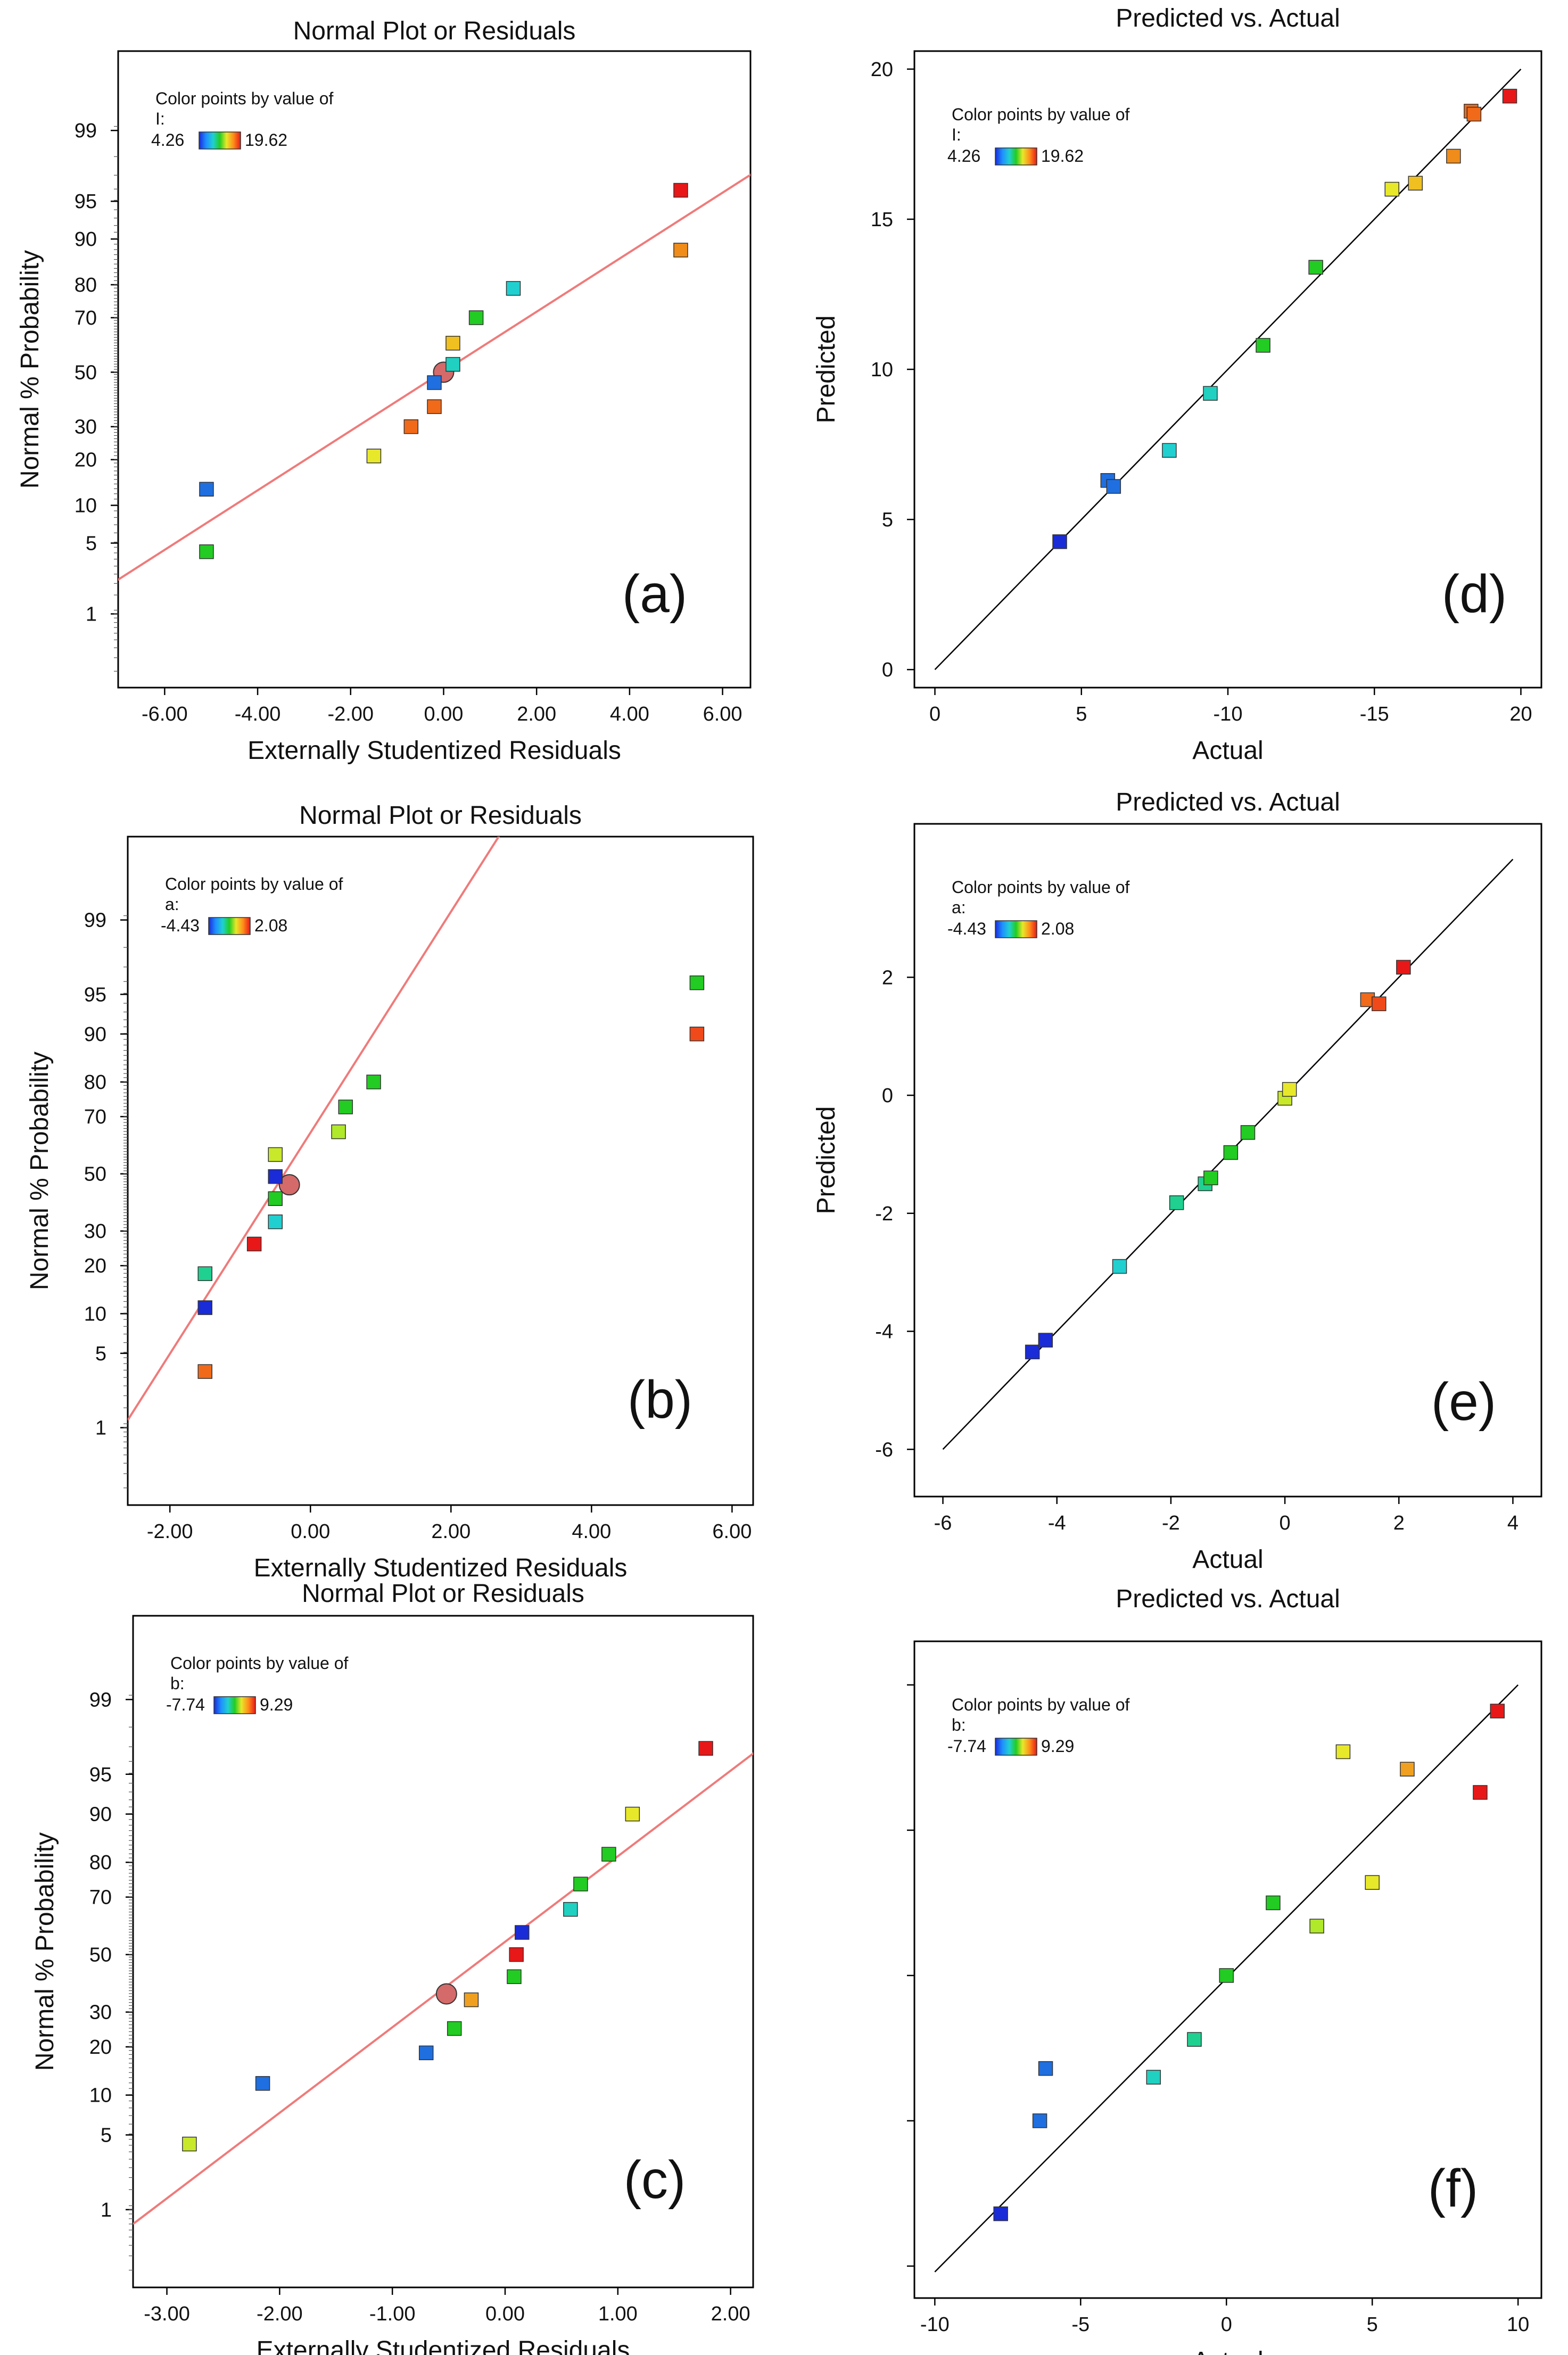  What do you see at coordinates (167, 2314) in the screenshot?
I see `x-tick-label: -3.00` at bounding box center [167, 2314].